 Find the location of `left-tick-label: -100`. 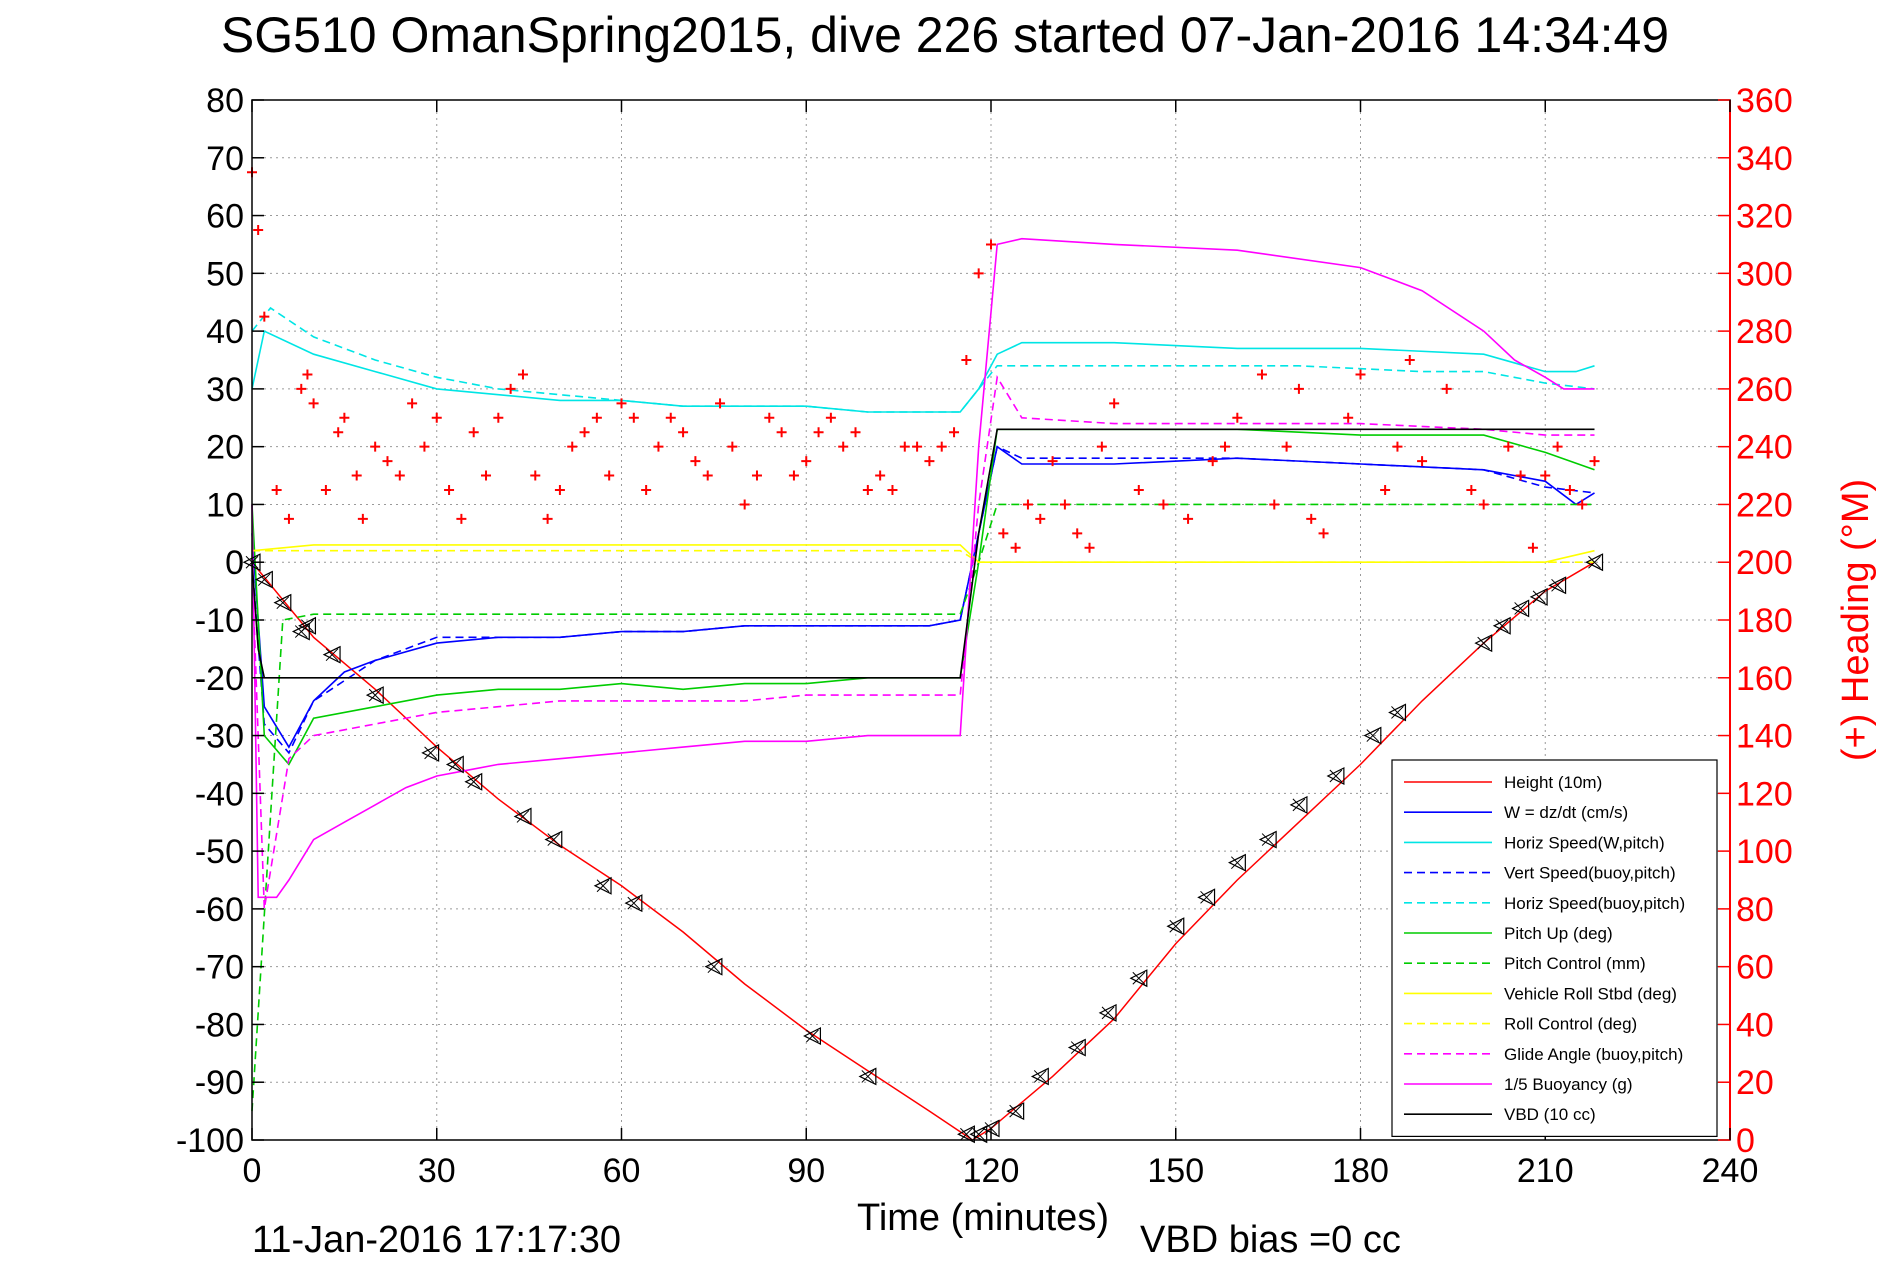

left-tick-label: -100 is located at coordinates (210, 1141).